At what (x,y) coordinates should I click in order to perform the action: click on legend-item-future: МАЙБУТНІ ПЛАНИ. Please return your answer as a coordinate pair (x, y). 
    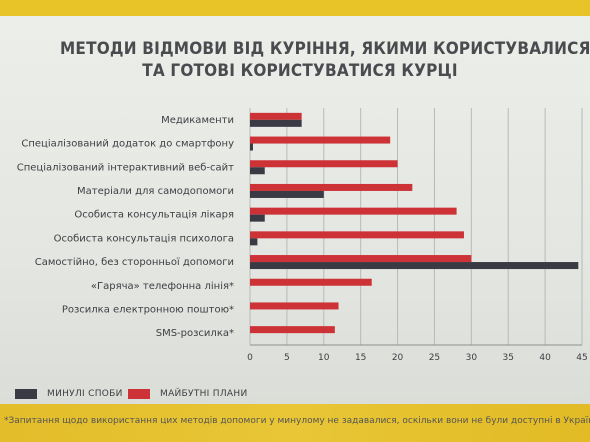
    Looking at the image, I should click on (188, 394).